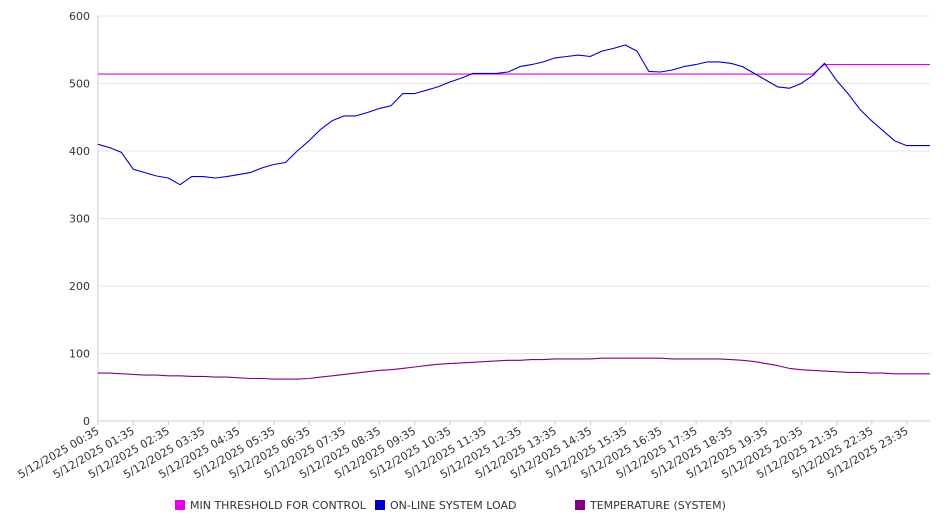 The image size is (946, 526). Describe the element at coordinates (278, 505) in the screenshot. I see `legend-label: MIN THRESHOLD FOR CONTROL` at that location.